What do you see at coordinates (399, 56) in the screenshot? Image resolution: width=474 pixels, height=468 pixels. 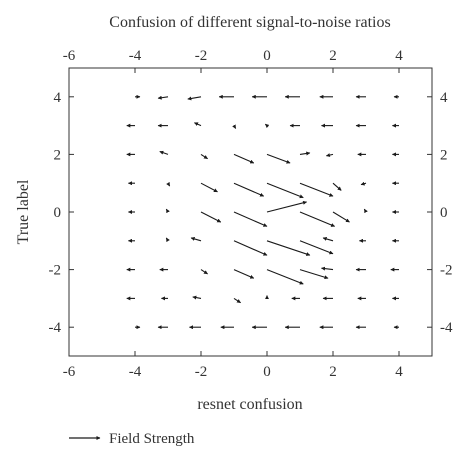 I see `x-tick-label-top: 4` at bounding box center [399, 56].